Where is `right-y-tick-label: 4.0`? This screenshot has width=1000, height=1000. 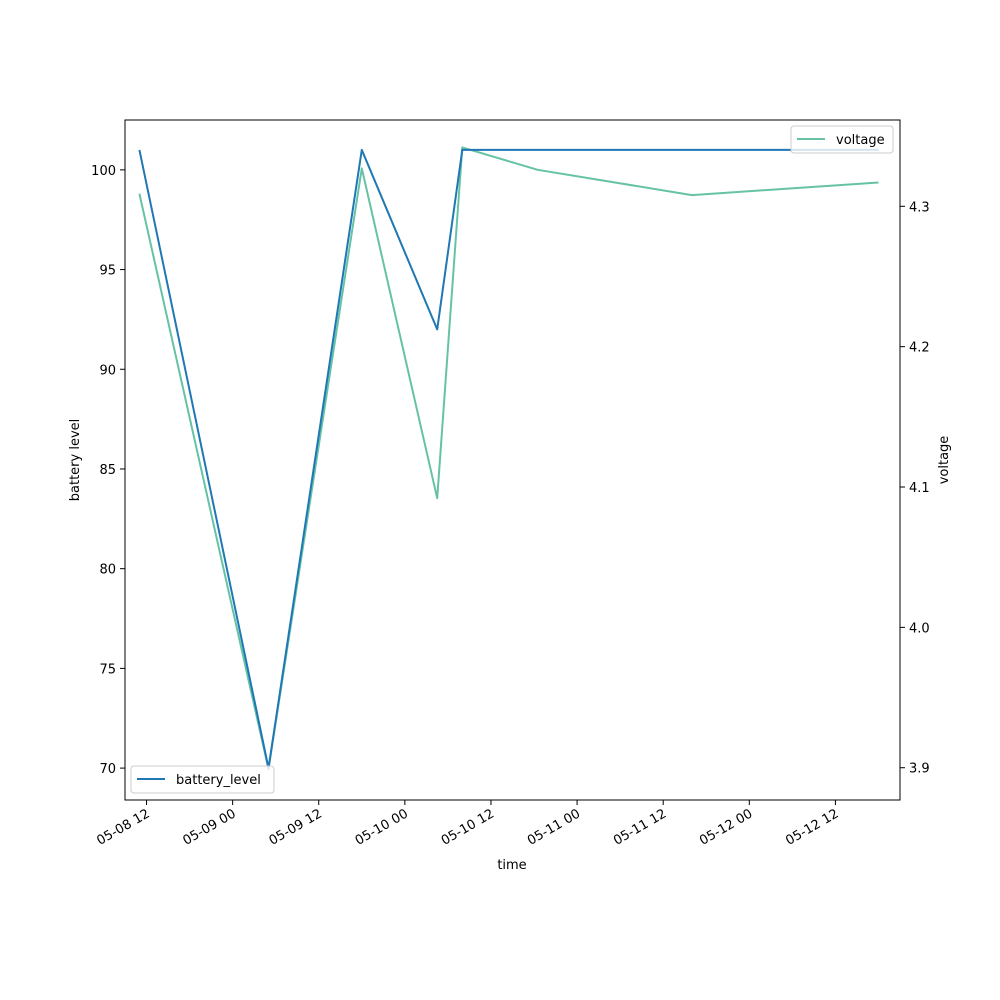
right-y-tick-label: 4.0 is located at coordinates (919, 628).